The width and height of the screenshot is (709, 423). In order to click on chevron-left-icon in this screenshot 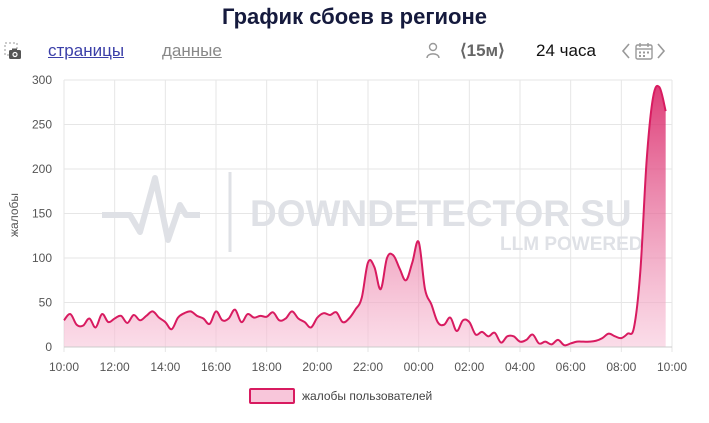, I will do `click(626, 51)`.